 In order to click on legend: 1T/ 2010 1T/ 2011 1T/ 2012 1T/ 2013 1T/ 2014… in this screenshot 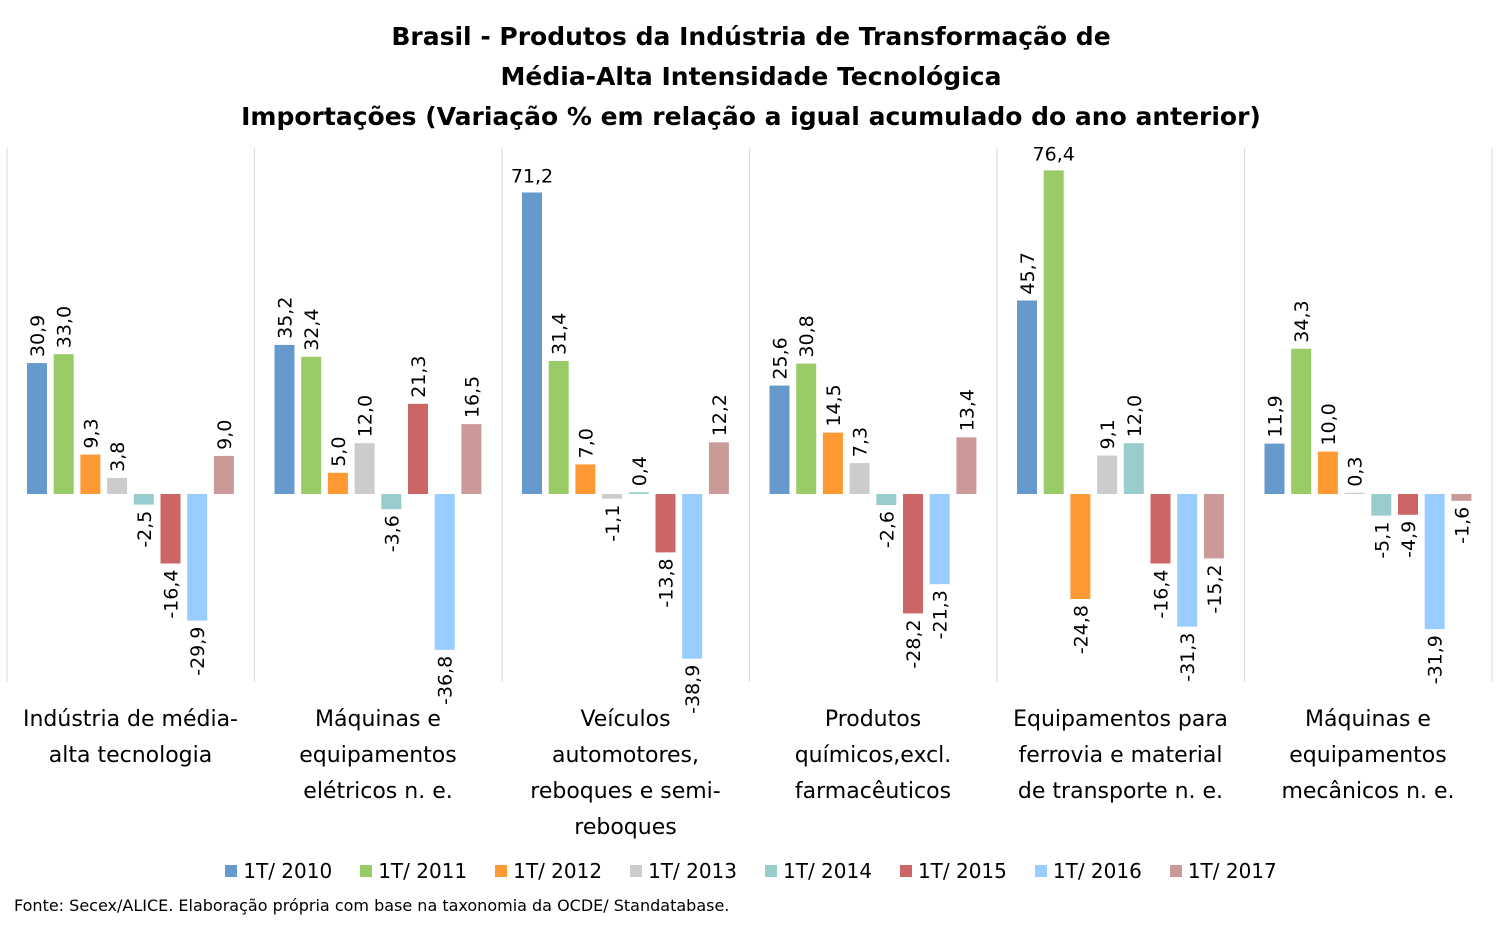, I will do `click(751, 871)`.